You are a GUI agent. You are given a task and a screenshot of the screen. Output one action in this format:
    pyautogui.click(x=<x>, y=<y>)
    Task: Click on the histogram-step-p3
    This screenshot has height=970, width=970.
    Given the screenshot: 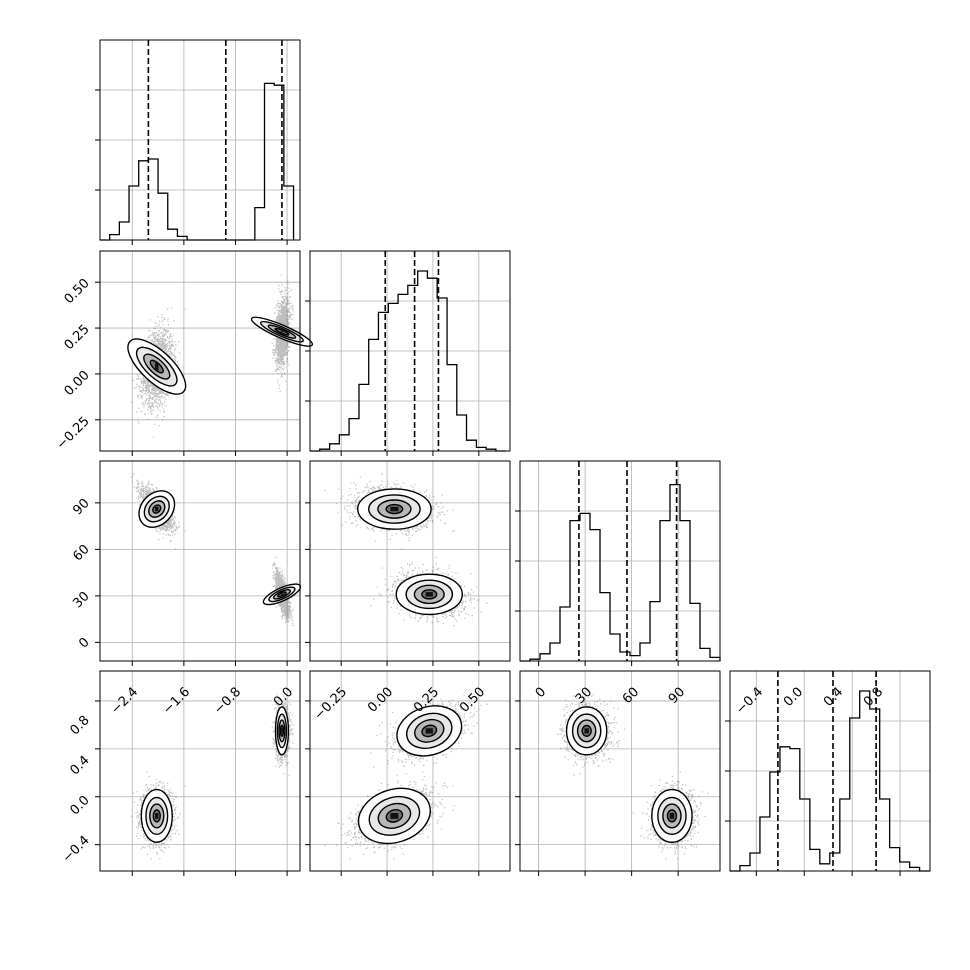 What is the action you would take?
    pyautogui.click(x=830, y=781)
    